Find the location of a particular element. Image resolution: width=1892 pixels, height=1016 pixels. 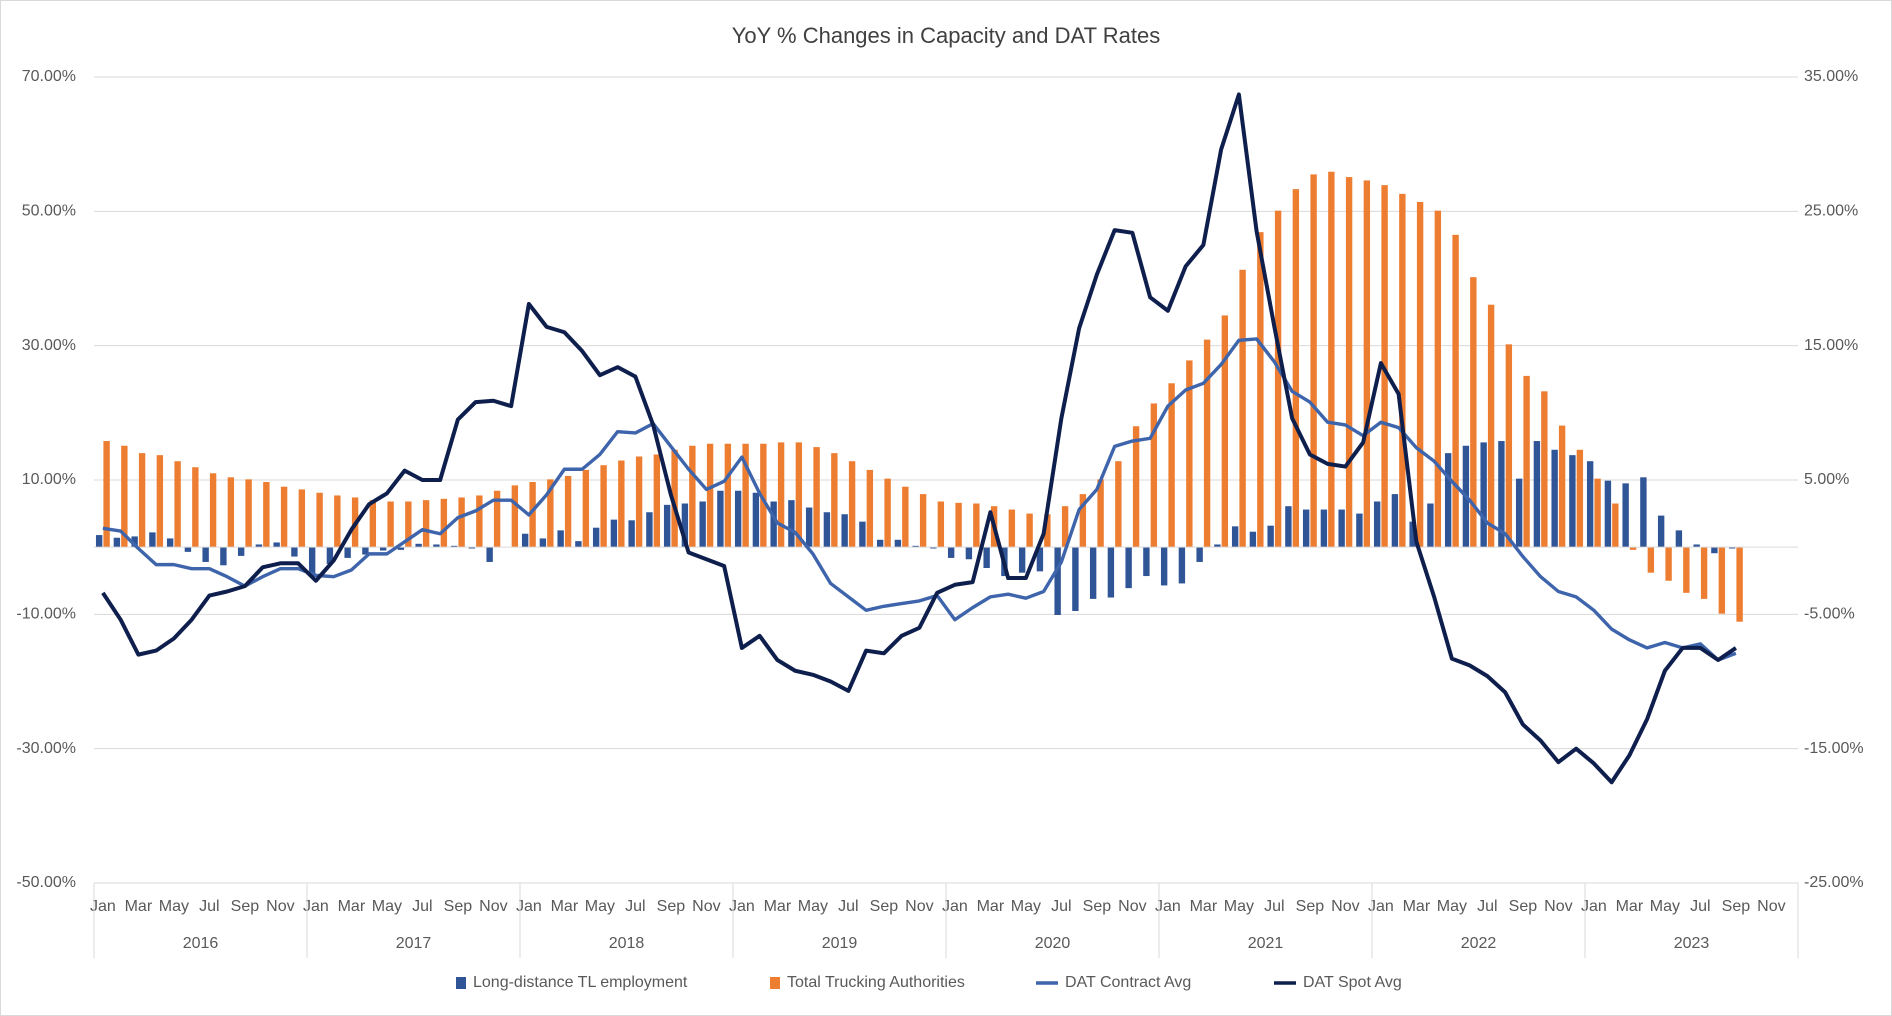

y2-tick-label: 5.00% is located at coordinates (1826, 479).